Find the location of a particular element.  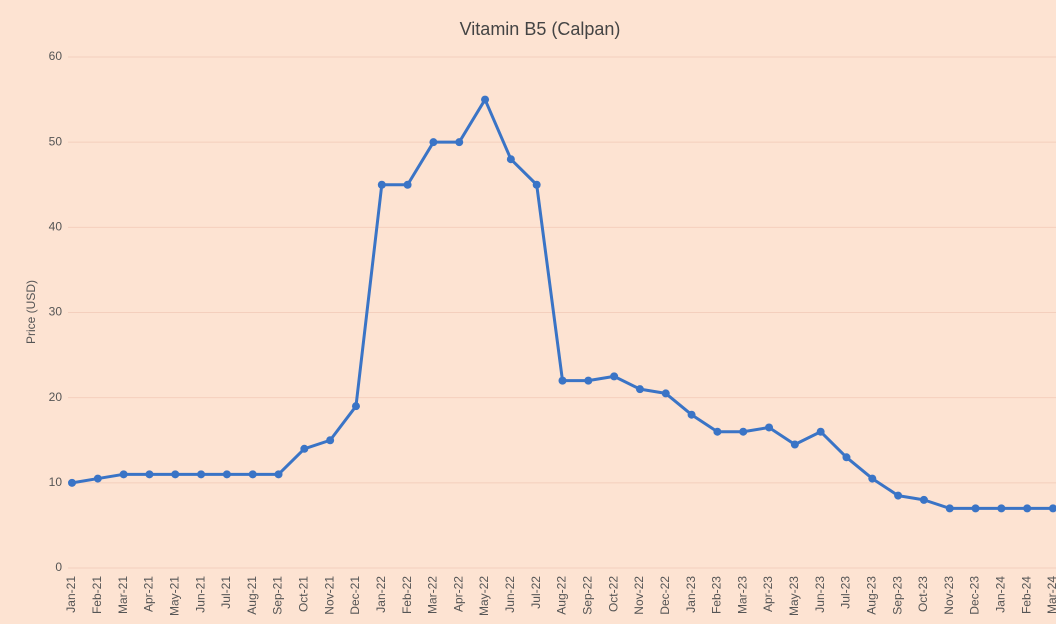

y-tick-label: 0 is located at coordinates (58, 567).